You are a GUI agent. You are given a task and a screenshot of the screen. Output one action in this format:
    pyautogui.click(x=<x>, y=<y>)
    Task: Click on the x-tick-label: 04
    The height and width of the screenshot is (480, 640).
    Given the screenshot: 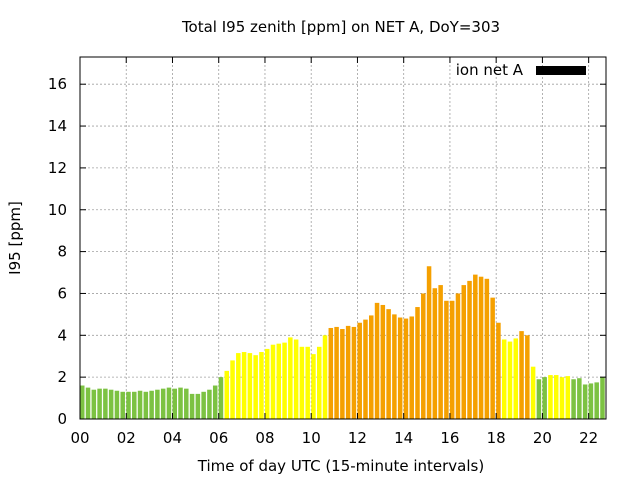 What is the action you would take?
    pyautogui.click(x=172, y=438)
    